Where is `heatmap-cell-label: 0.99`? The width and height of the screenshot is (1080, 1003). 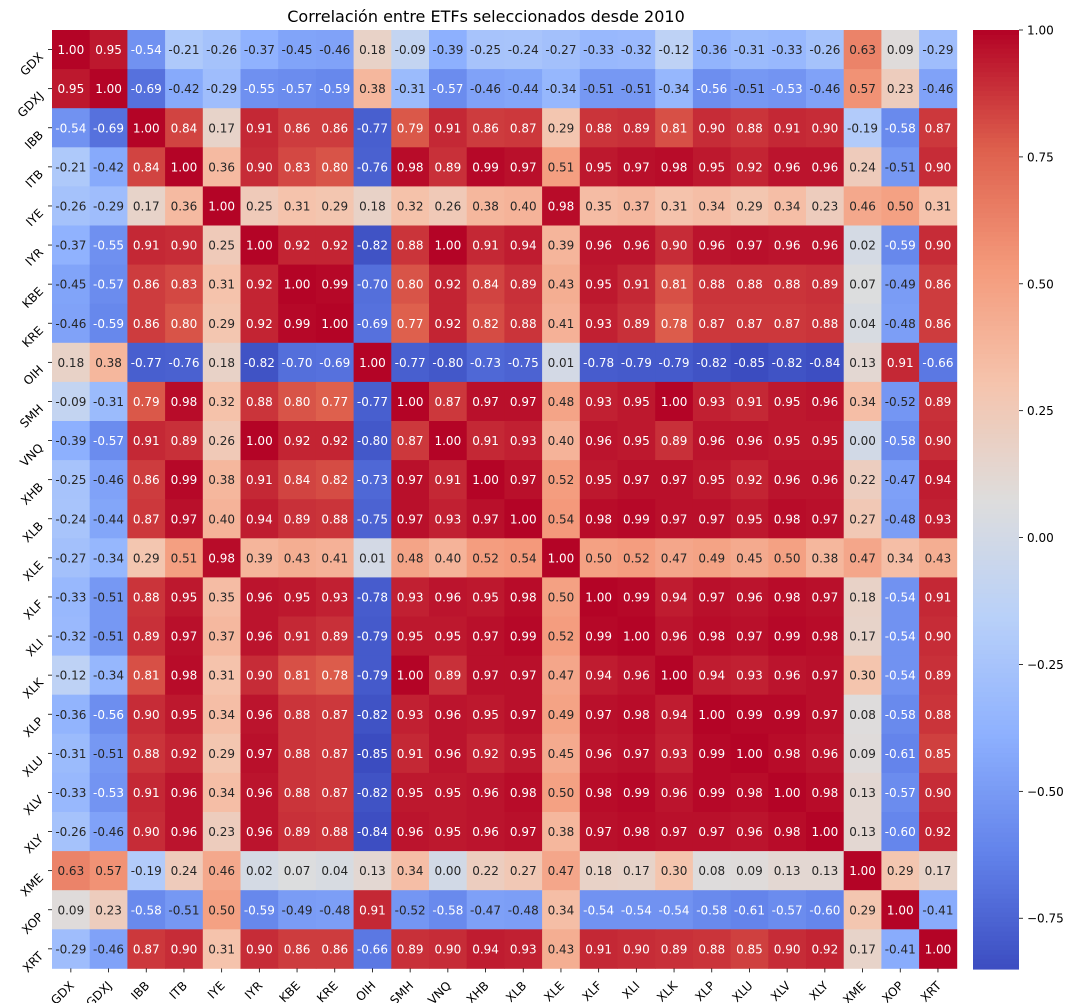
heatmap-cell-label: 0.99 is located at coordinates (711, 793).